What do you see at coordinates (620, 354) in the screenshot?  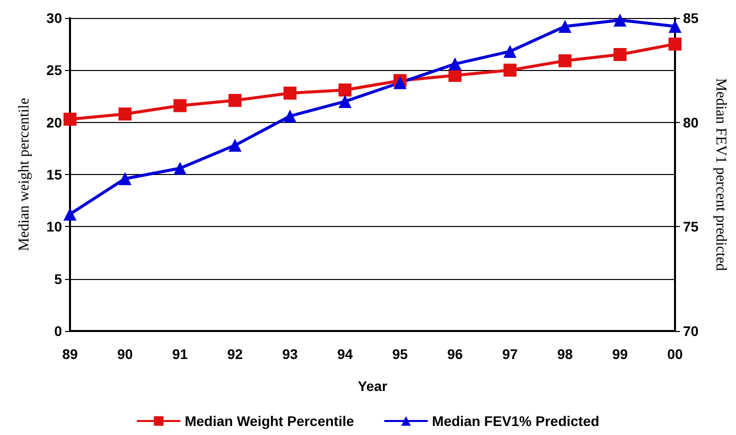 I see `x-tick-label: 99` at bounding box center [620, 354].